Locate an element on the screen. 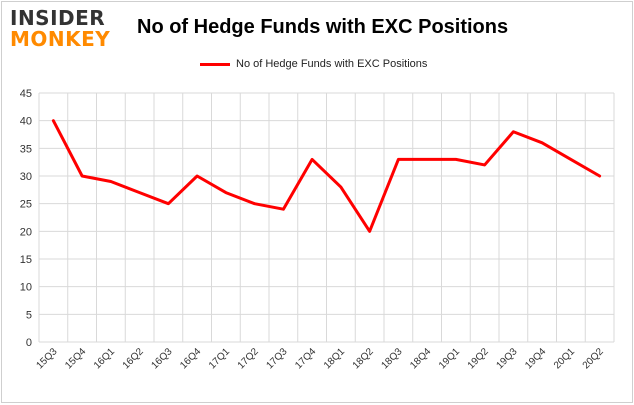 The height and width of the screenshot is (405, 634). x-tick-label: 18Q2 is located at coordinates (363, 358).